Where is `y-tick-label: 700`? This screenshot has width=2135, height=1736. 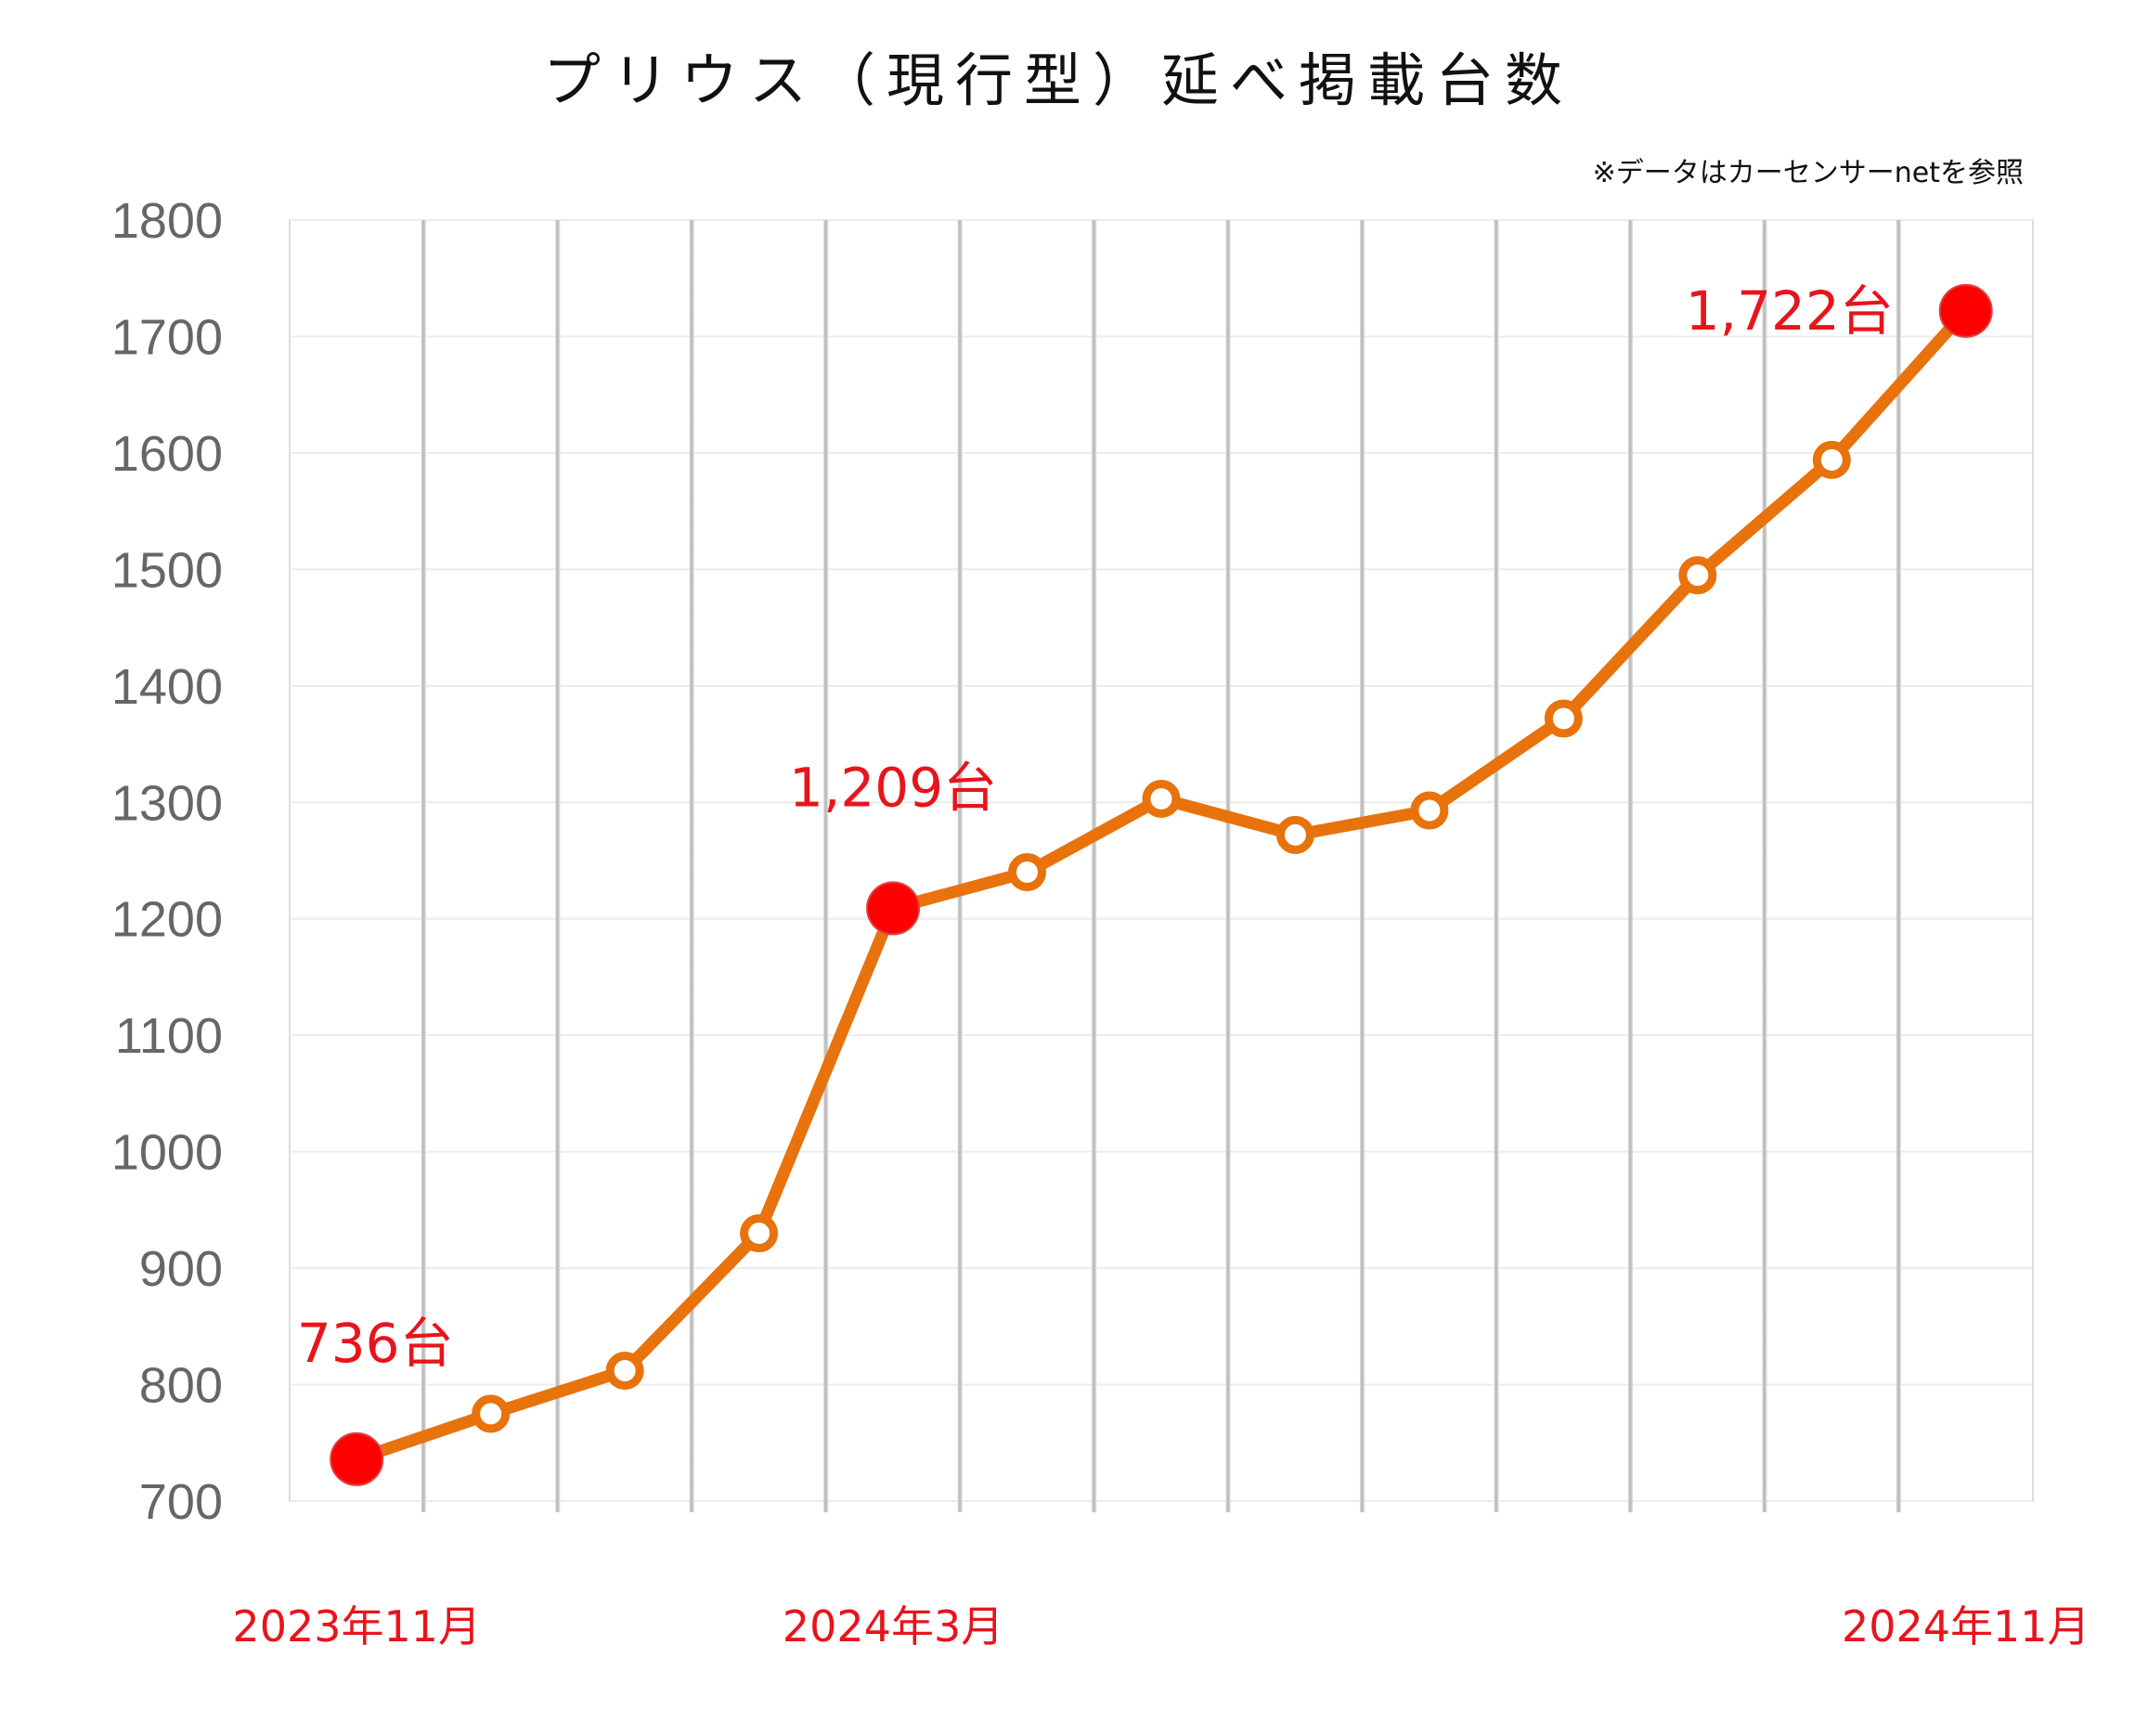
y-tick-label: 700 is located at coordinates (181, 1502).